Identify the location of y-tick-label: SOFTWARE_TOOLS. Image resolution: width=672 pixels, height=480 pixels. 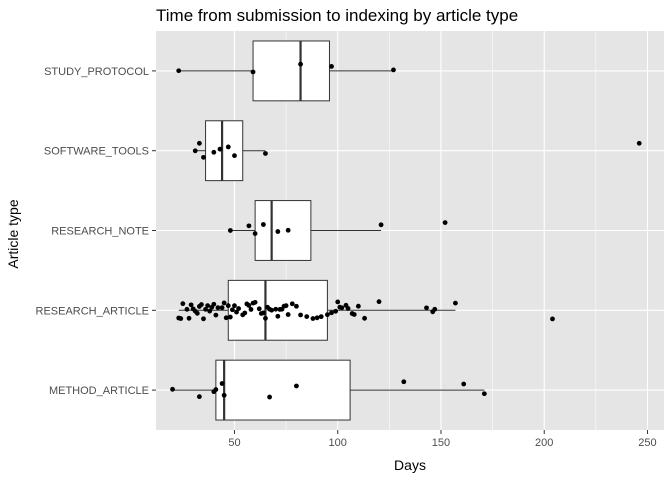
(96, 152).